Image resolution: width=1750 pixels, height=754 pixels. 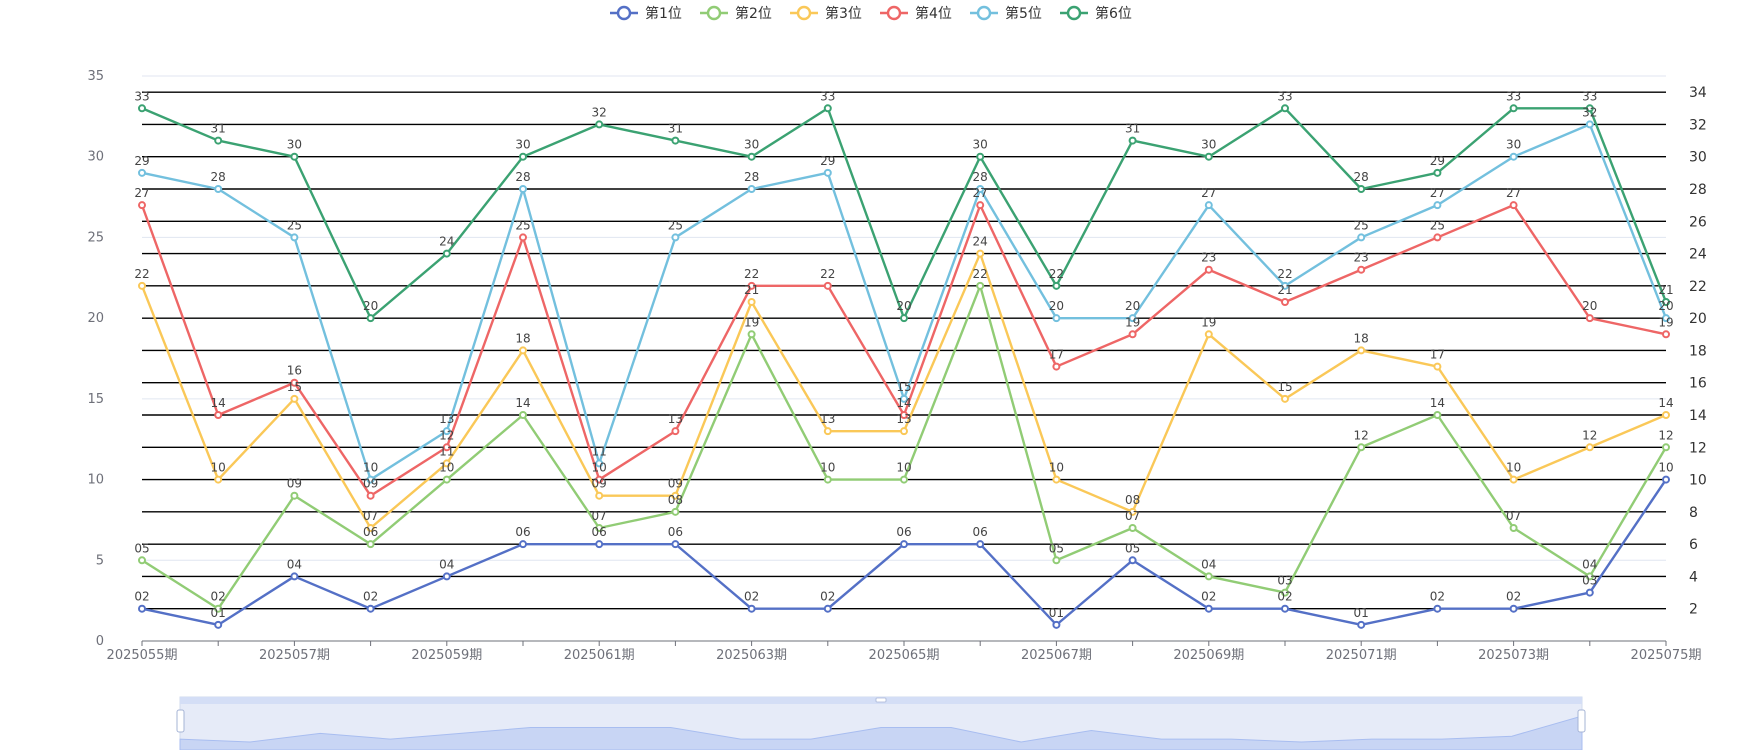 What do you see at coordinates (881, 723) in the screenshot?
I see `data-zoom-slider` at bounding box center [881, 723].